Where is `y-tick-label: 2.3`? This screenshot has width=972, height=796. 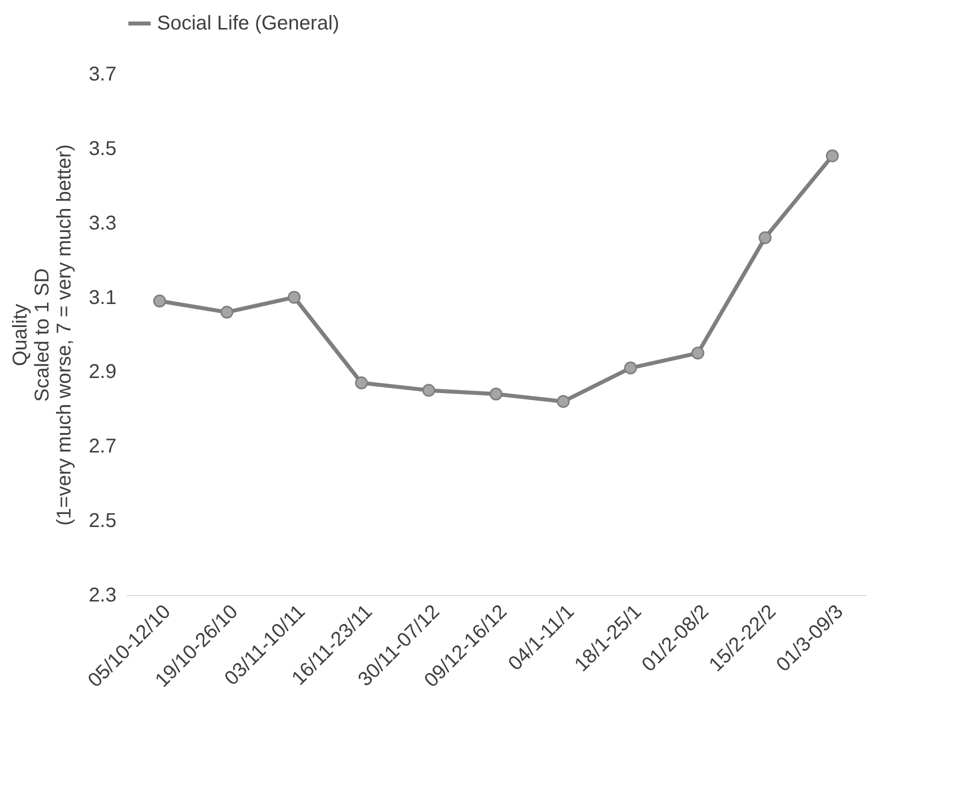
y-tick-label: 2.3 is located at coordinates (102, 595).